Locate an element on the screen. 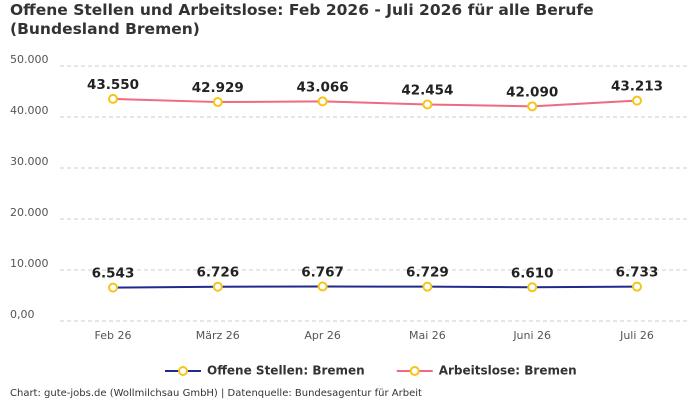  data-label: 42.454 is located at coordinates (427, 90).